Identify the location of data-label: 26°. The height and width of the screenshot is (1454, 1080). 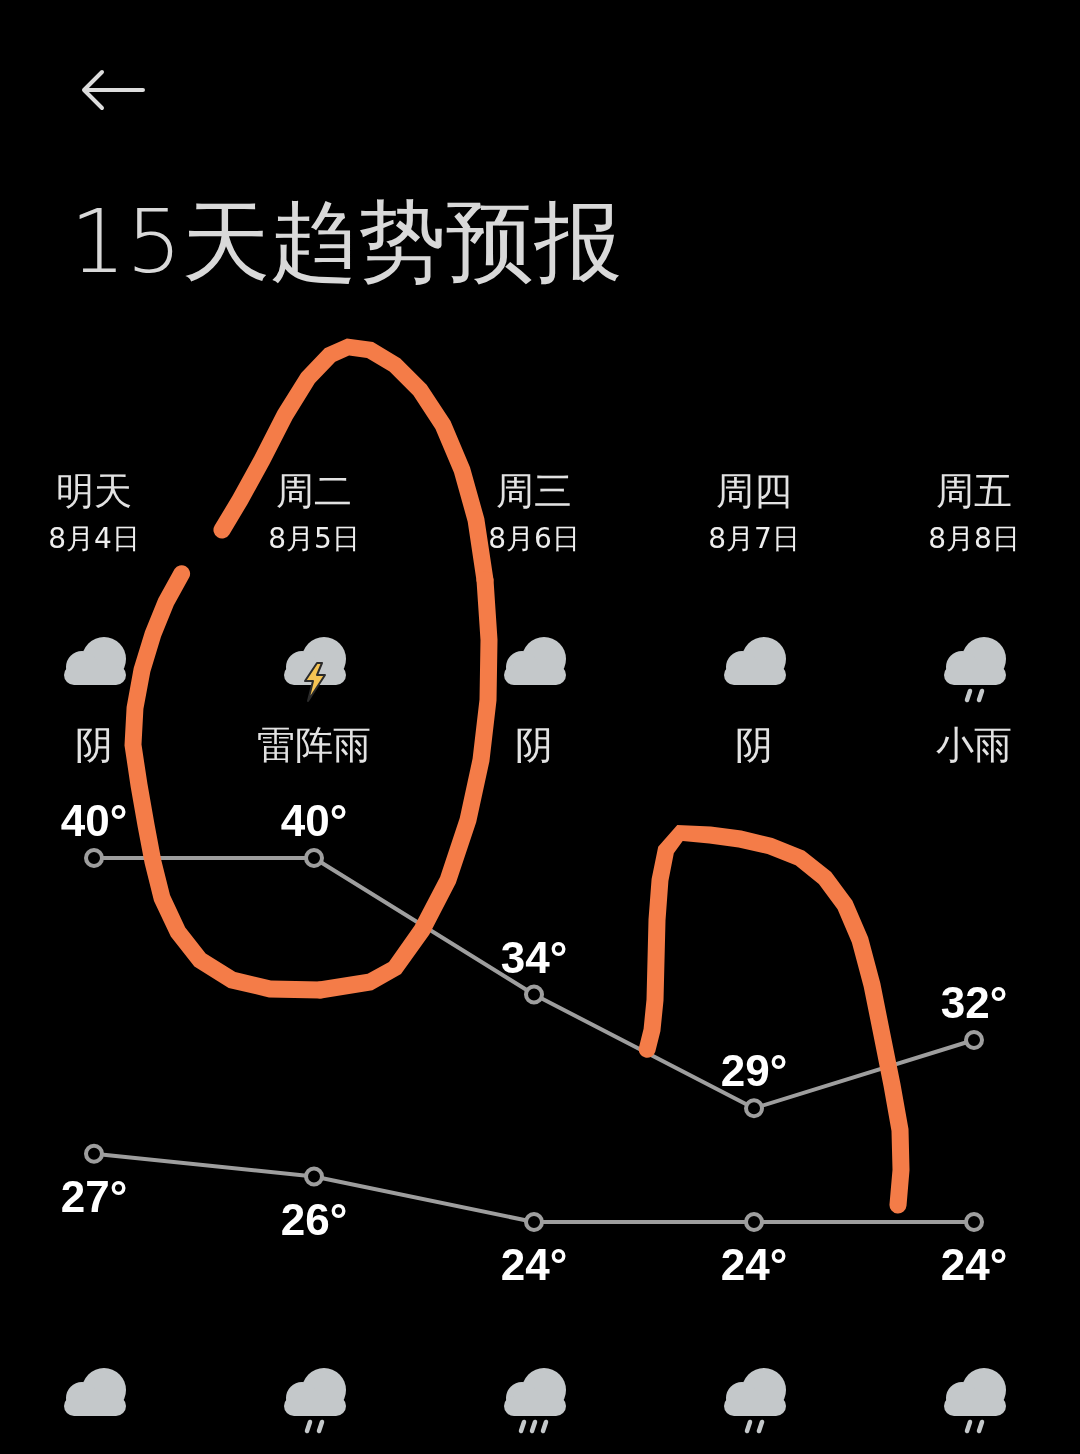
(314, 1219).